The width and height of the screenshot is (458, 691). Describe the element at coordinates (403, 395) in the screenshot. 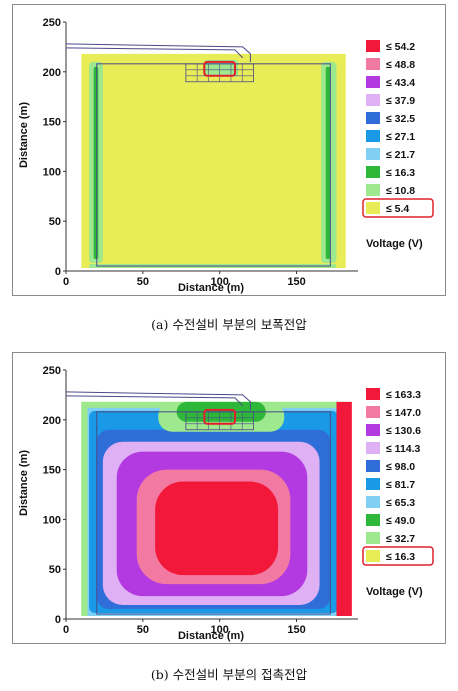

I see `legend-label: ≤ 163.3` at that location.